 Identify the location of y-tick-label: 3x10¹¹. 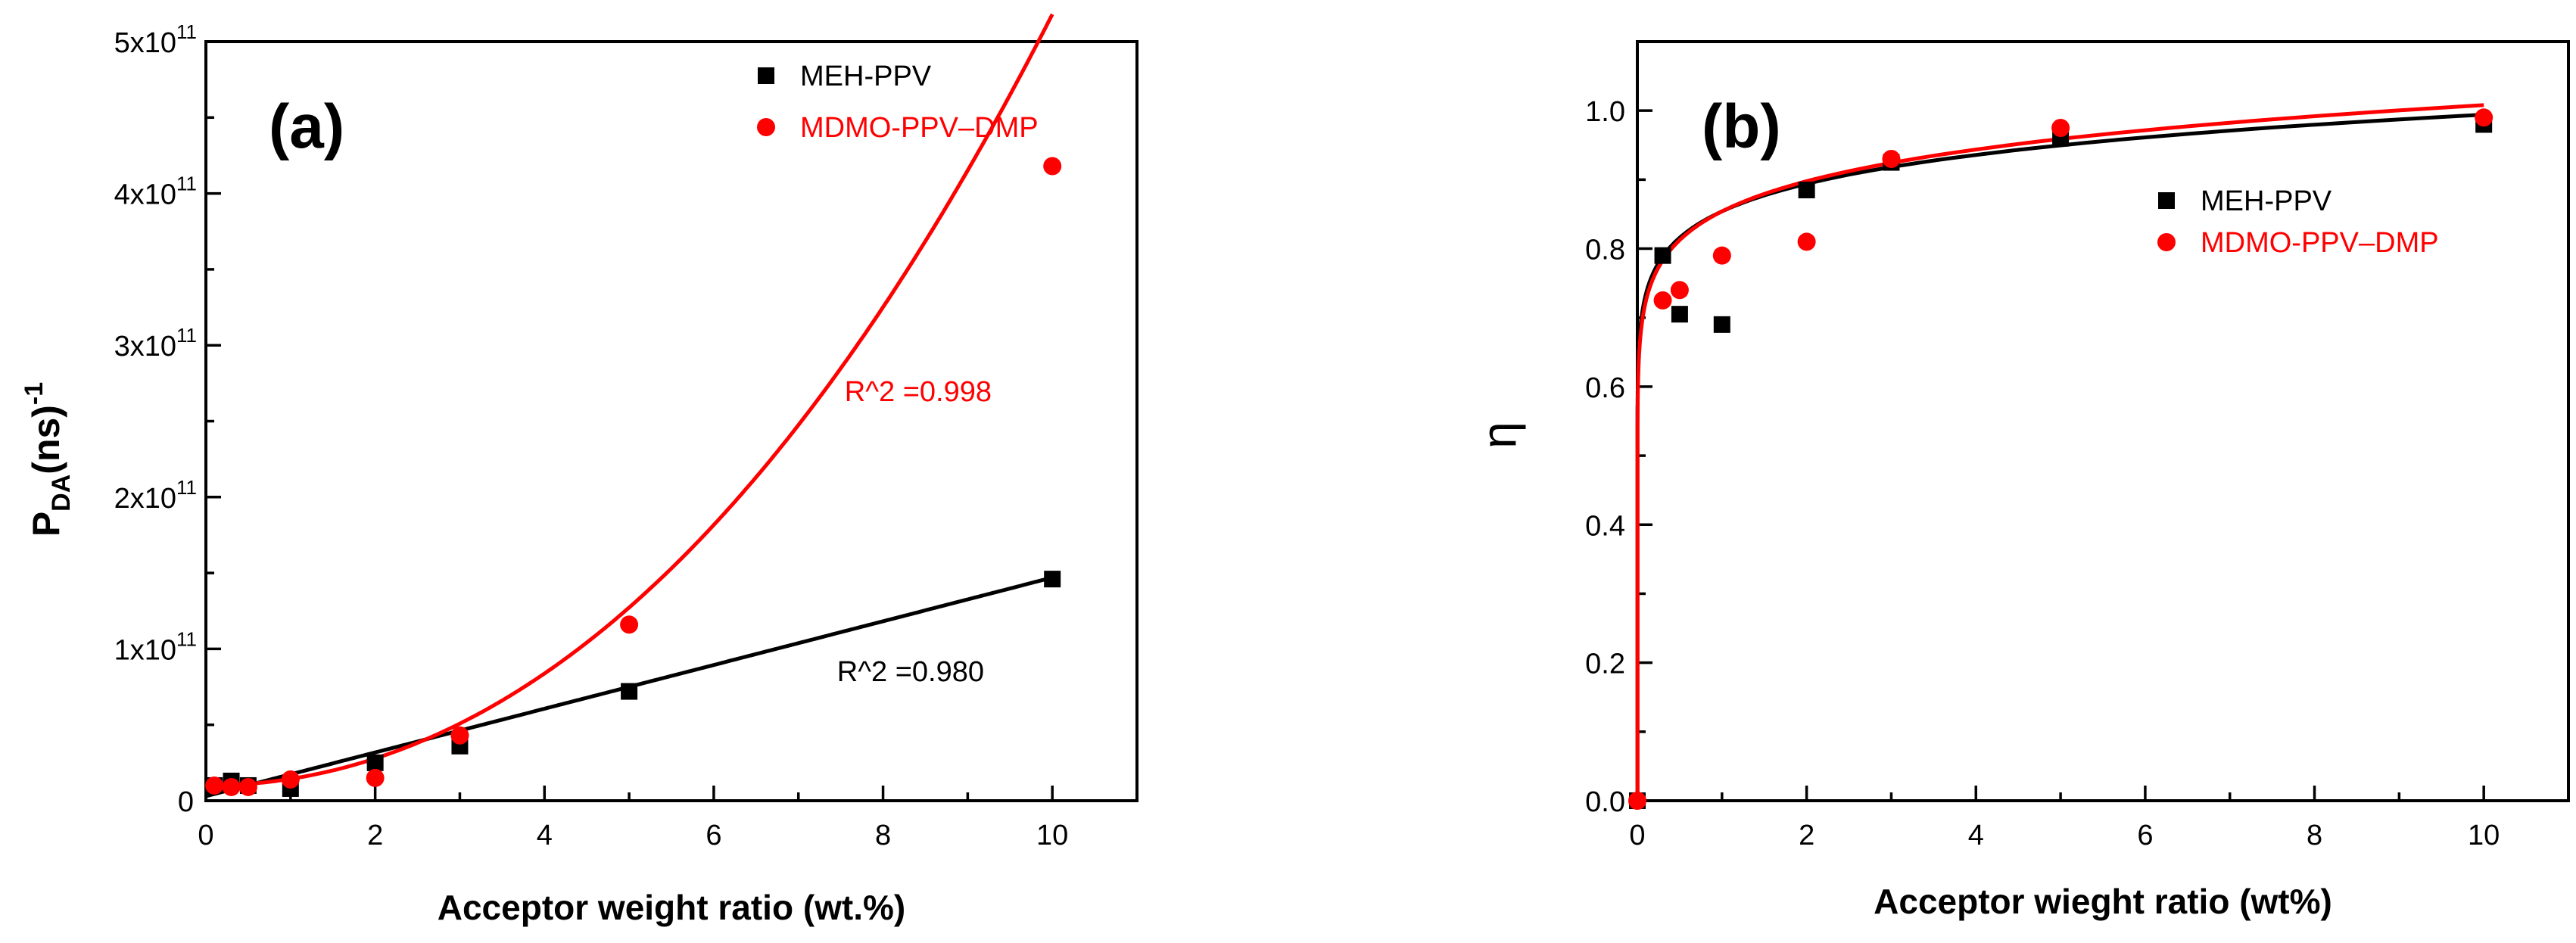
(155, 343).